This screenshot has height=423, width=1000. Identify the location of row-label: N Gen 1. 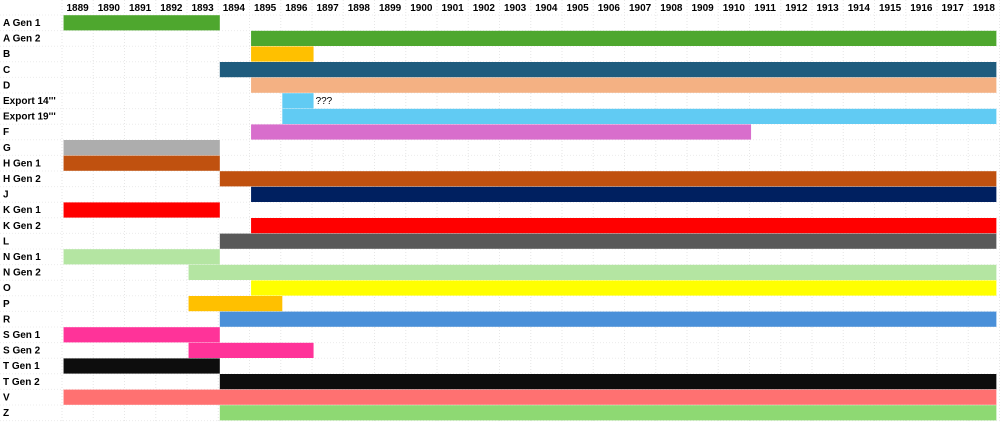
(22, 257).